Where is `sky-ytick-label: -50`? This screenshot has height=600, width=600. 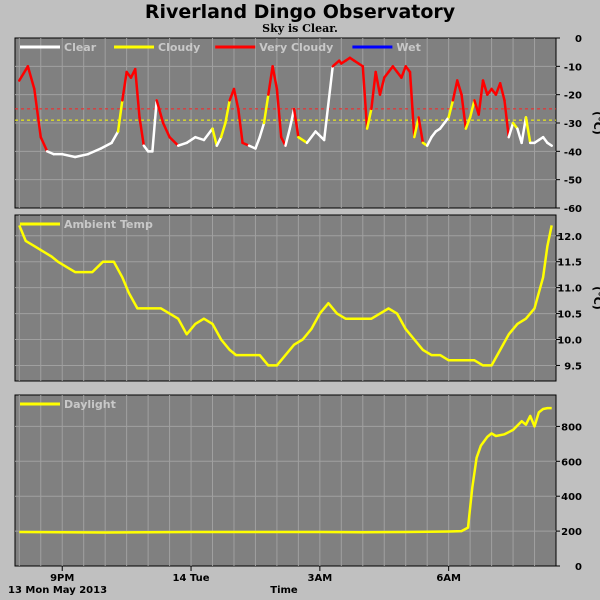
sky-ytick-label: -50 is located at coordinates (573, 181).